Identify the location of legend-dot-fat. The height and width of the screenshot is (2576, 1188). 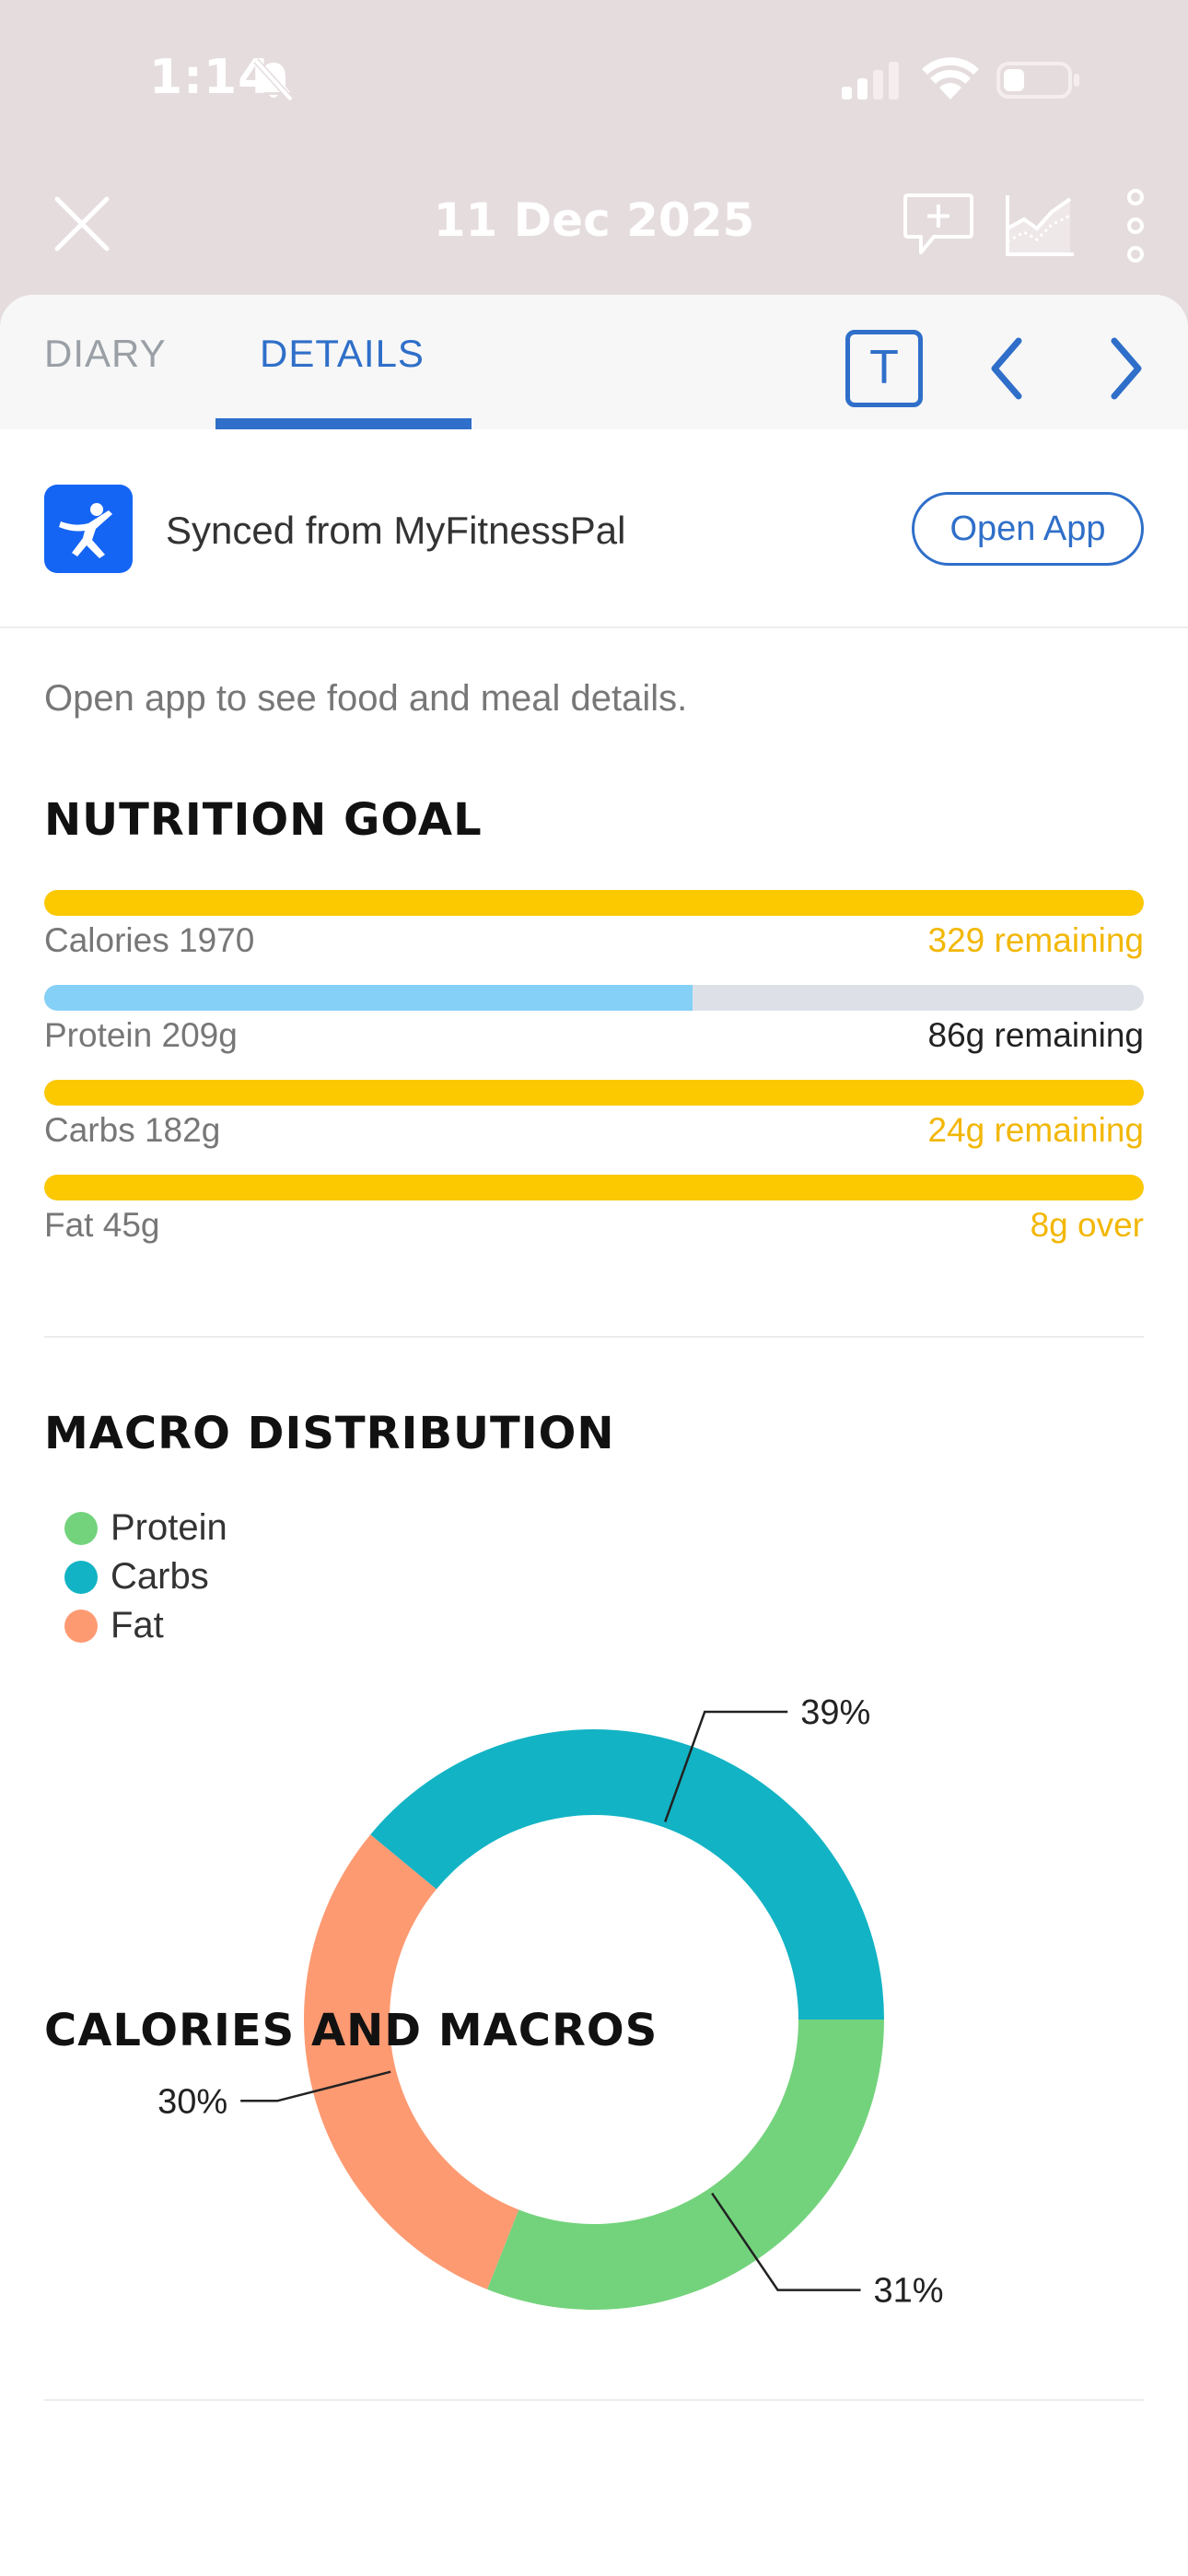
(81, 1626).